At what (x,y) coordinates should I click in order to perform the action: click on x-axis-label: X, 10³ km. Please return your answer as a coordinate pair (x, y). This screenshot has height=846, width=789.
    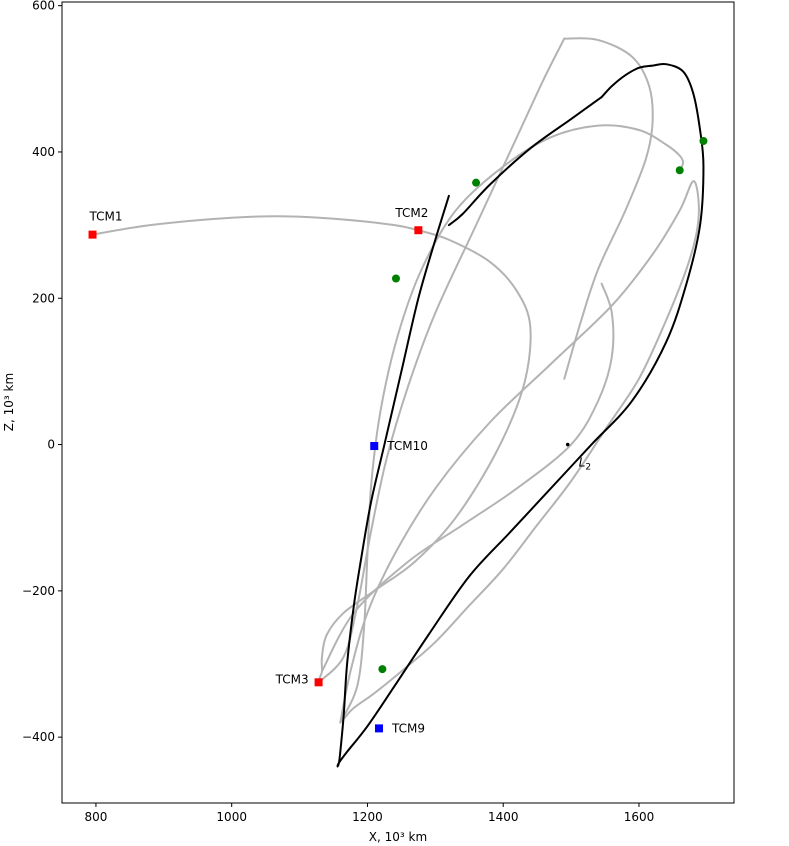
    Looking at the image, I should click on (398, 837).